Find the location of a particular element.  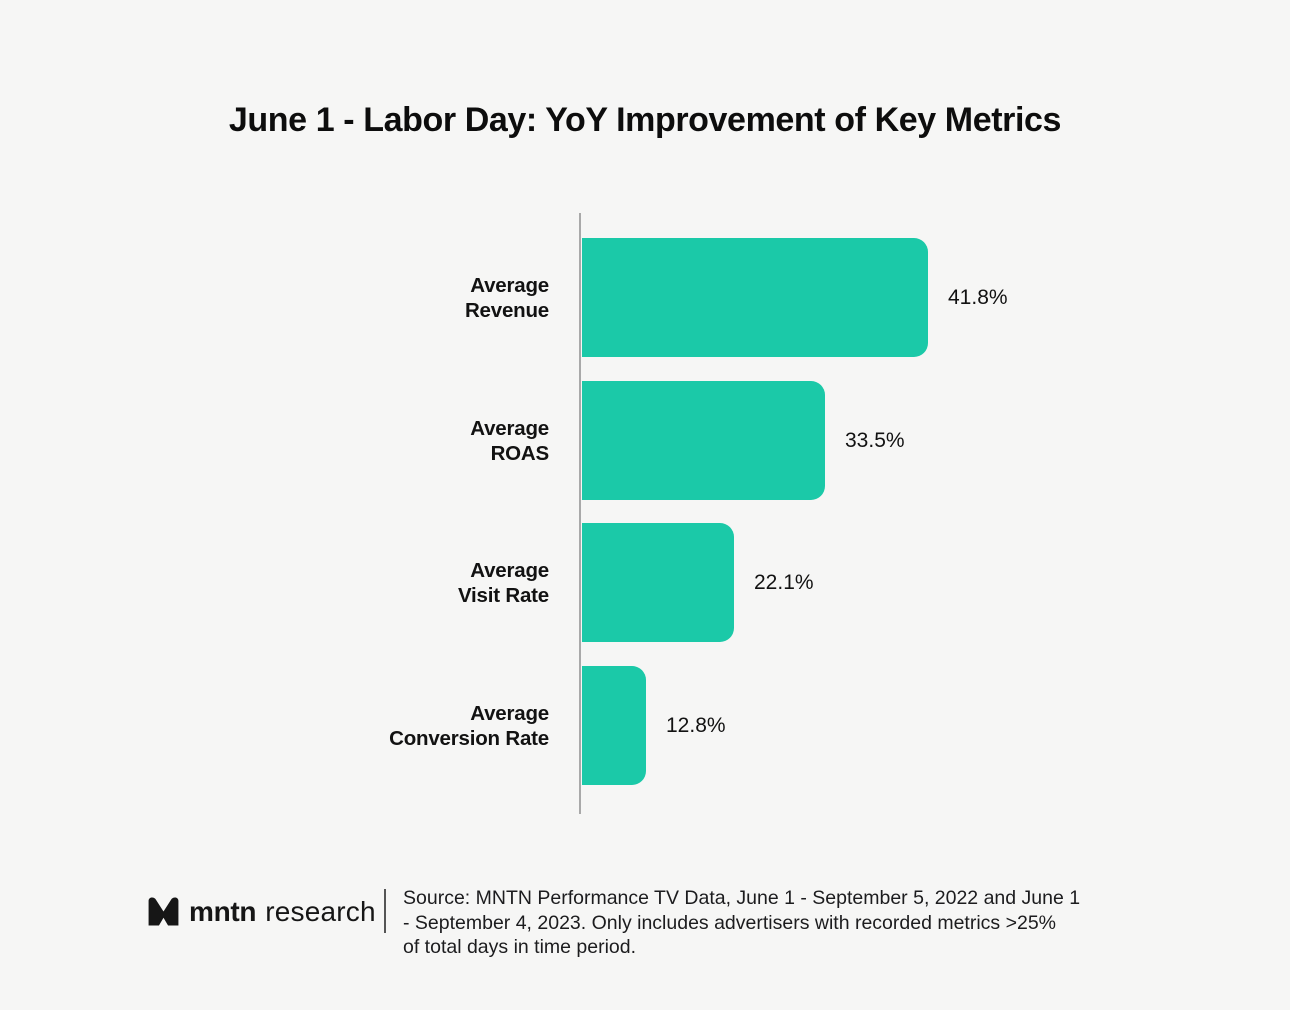

mntn-mountain-m-icon is located at coordinates (163, 911).